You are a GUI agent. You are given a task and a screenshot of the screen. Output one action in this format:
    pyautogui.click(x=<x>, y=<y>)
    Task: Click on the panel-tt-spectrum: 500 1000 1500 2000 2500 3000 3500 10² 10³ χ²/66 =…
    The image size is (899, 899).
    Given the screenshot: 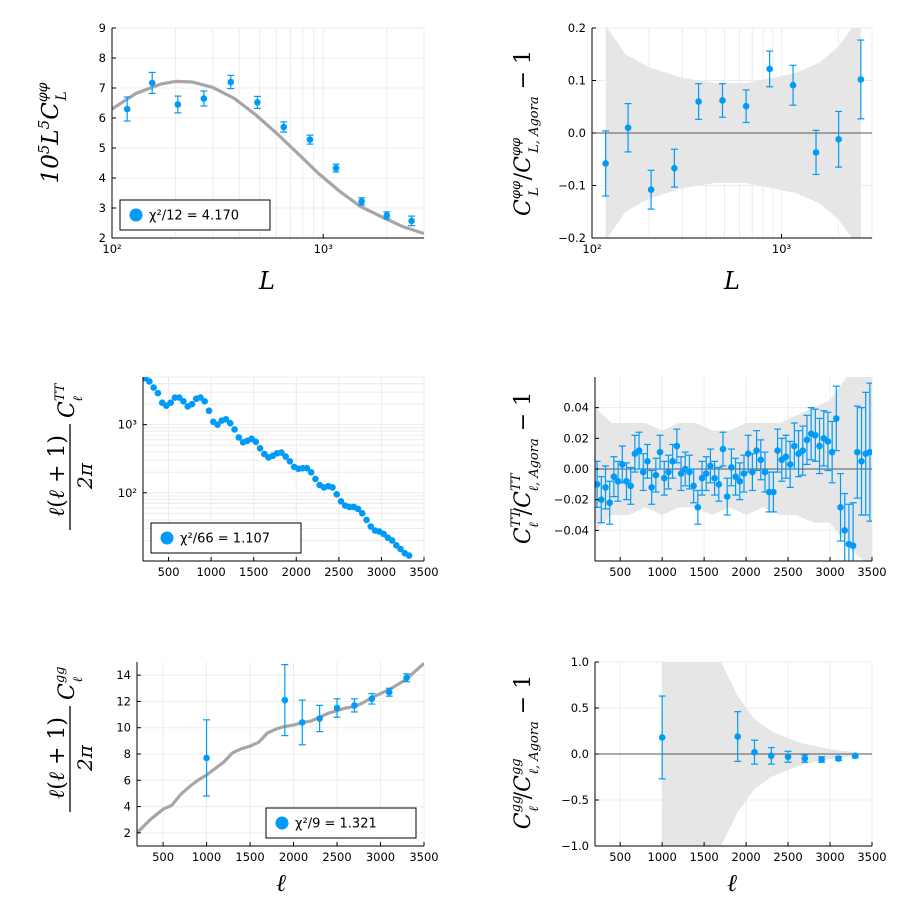 What is the action you would take?
    pyautogui.click(x=278, y=477)
    